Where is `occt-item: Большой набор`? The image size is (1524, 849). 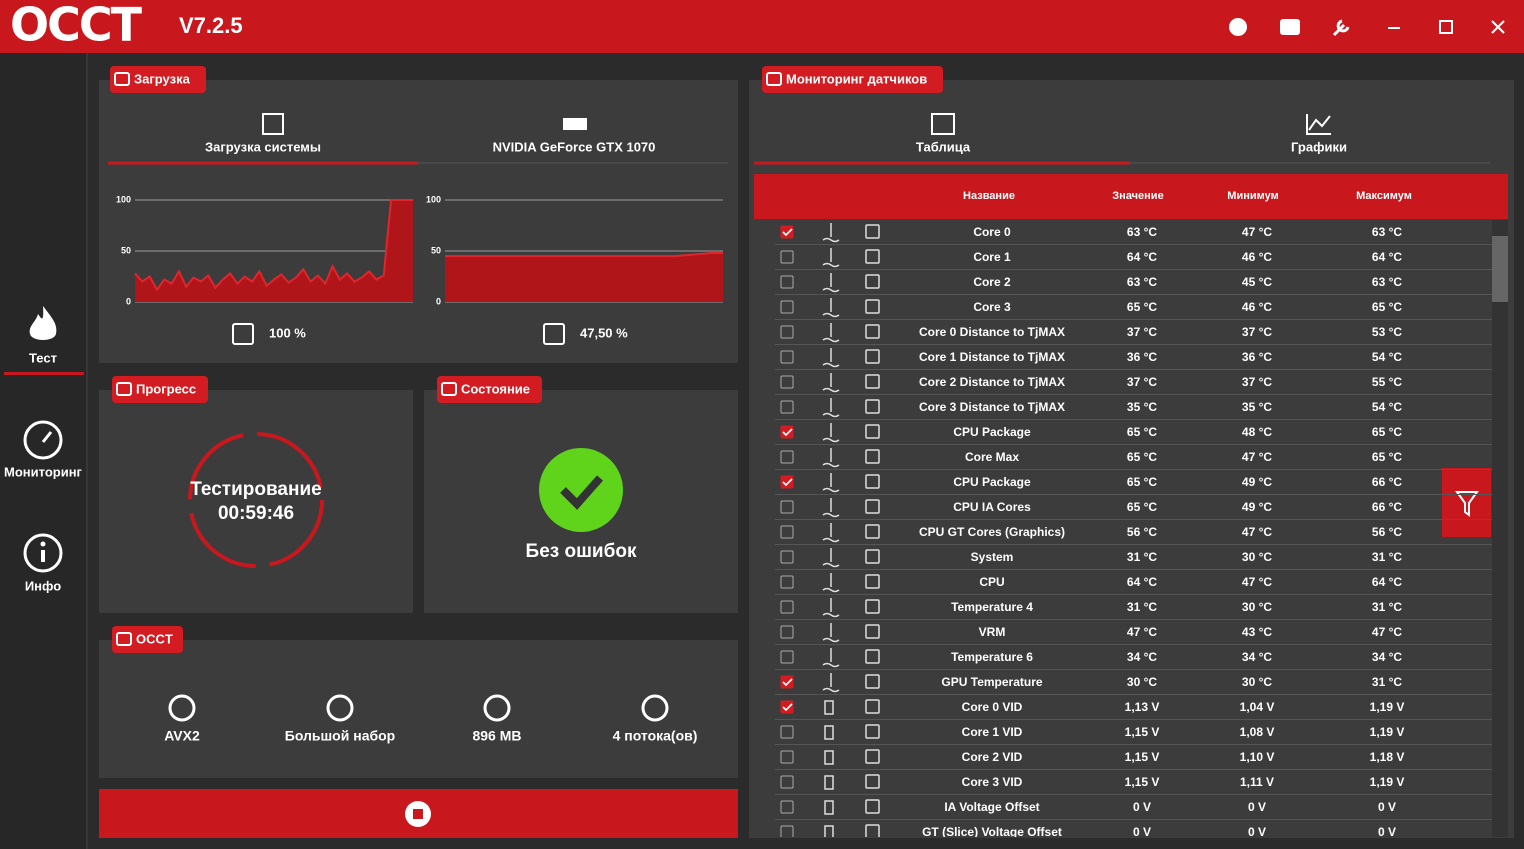 occt-item: Большой набор is located at coordinates (340, 736).